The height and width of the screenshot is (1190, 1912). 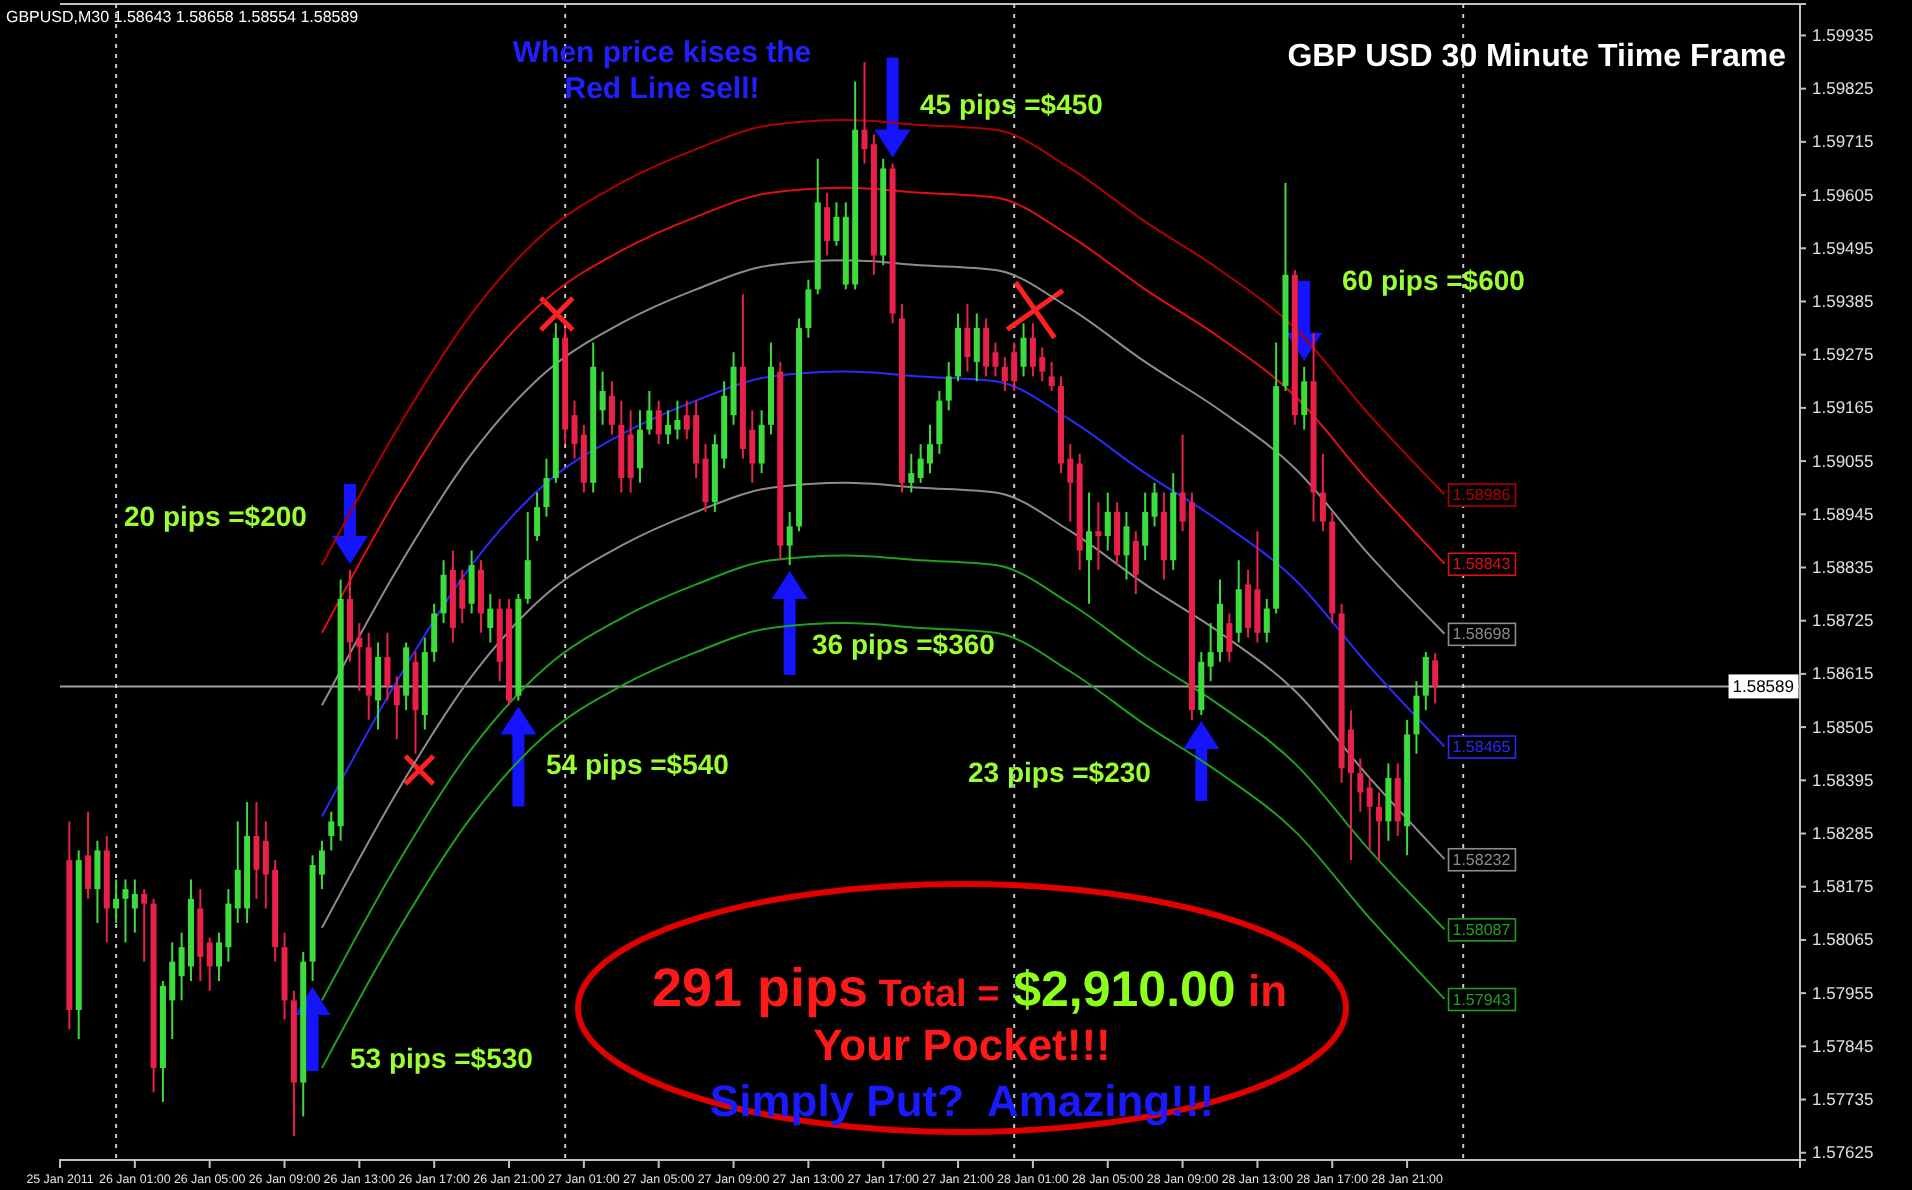 I want to click on text: GBP USD 30 Minute Tiime Frame, so click(x=1537, y=57).